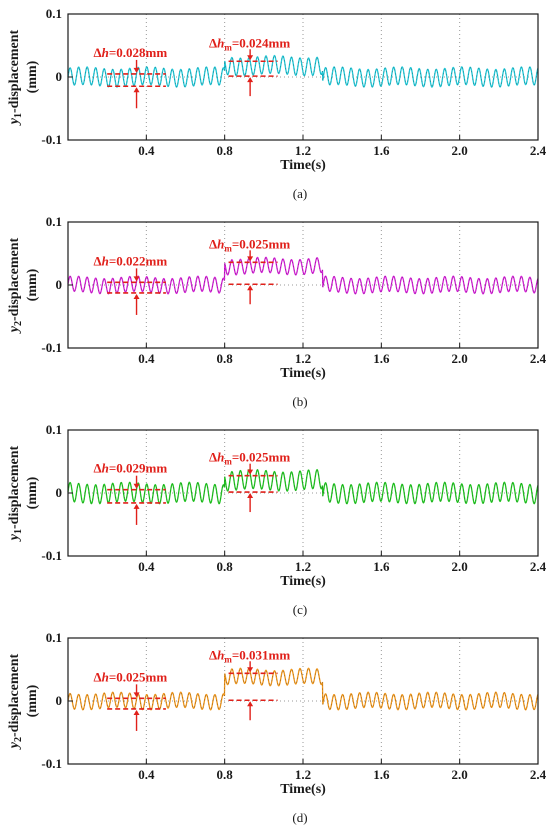  What do you see at coordinates (299, 817) in the screenshot?
I see `panel-label: (d)` at bounding box center [299, 817].